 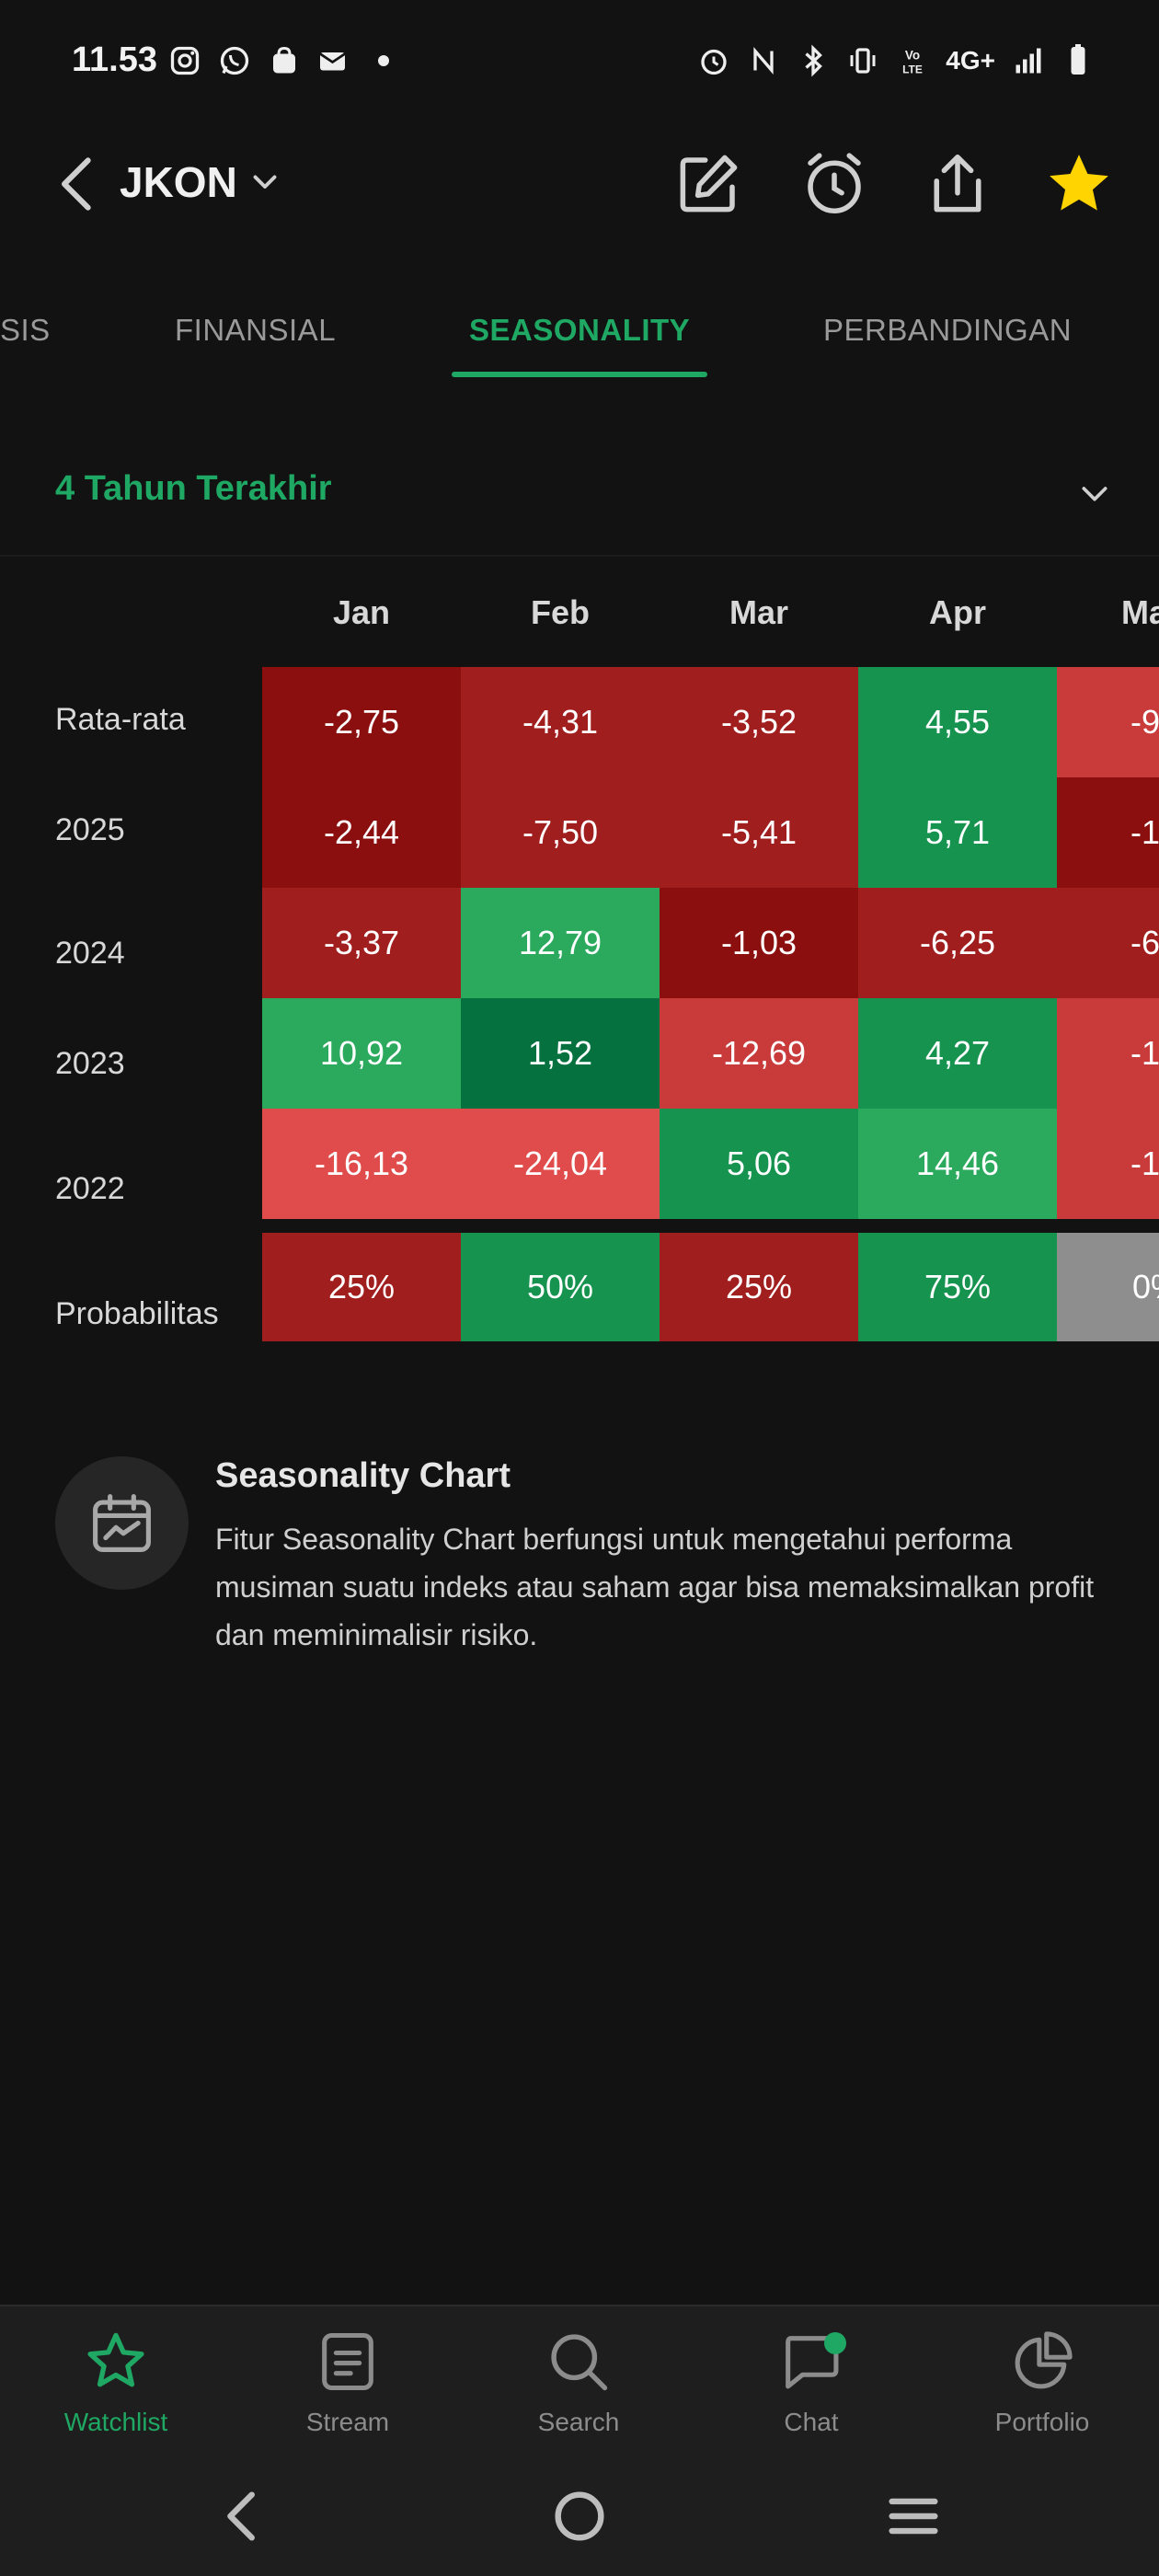 I want to click on edit-icon, so click(x=708, y=184).